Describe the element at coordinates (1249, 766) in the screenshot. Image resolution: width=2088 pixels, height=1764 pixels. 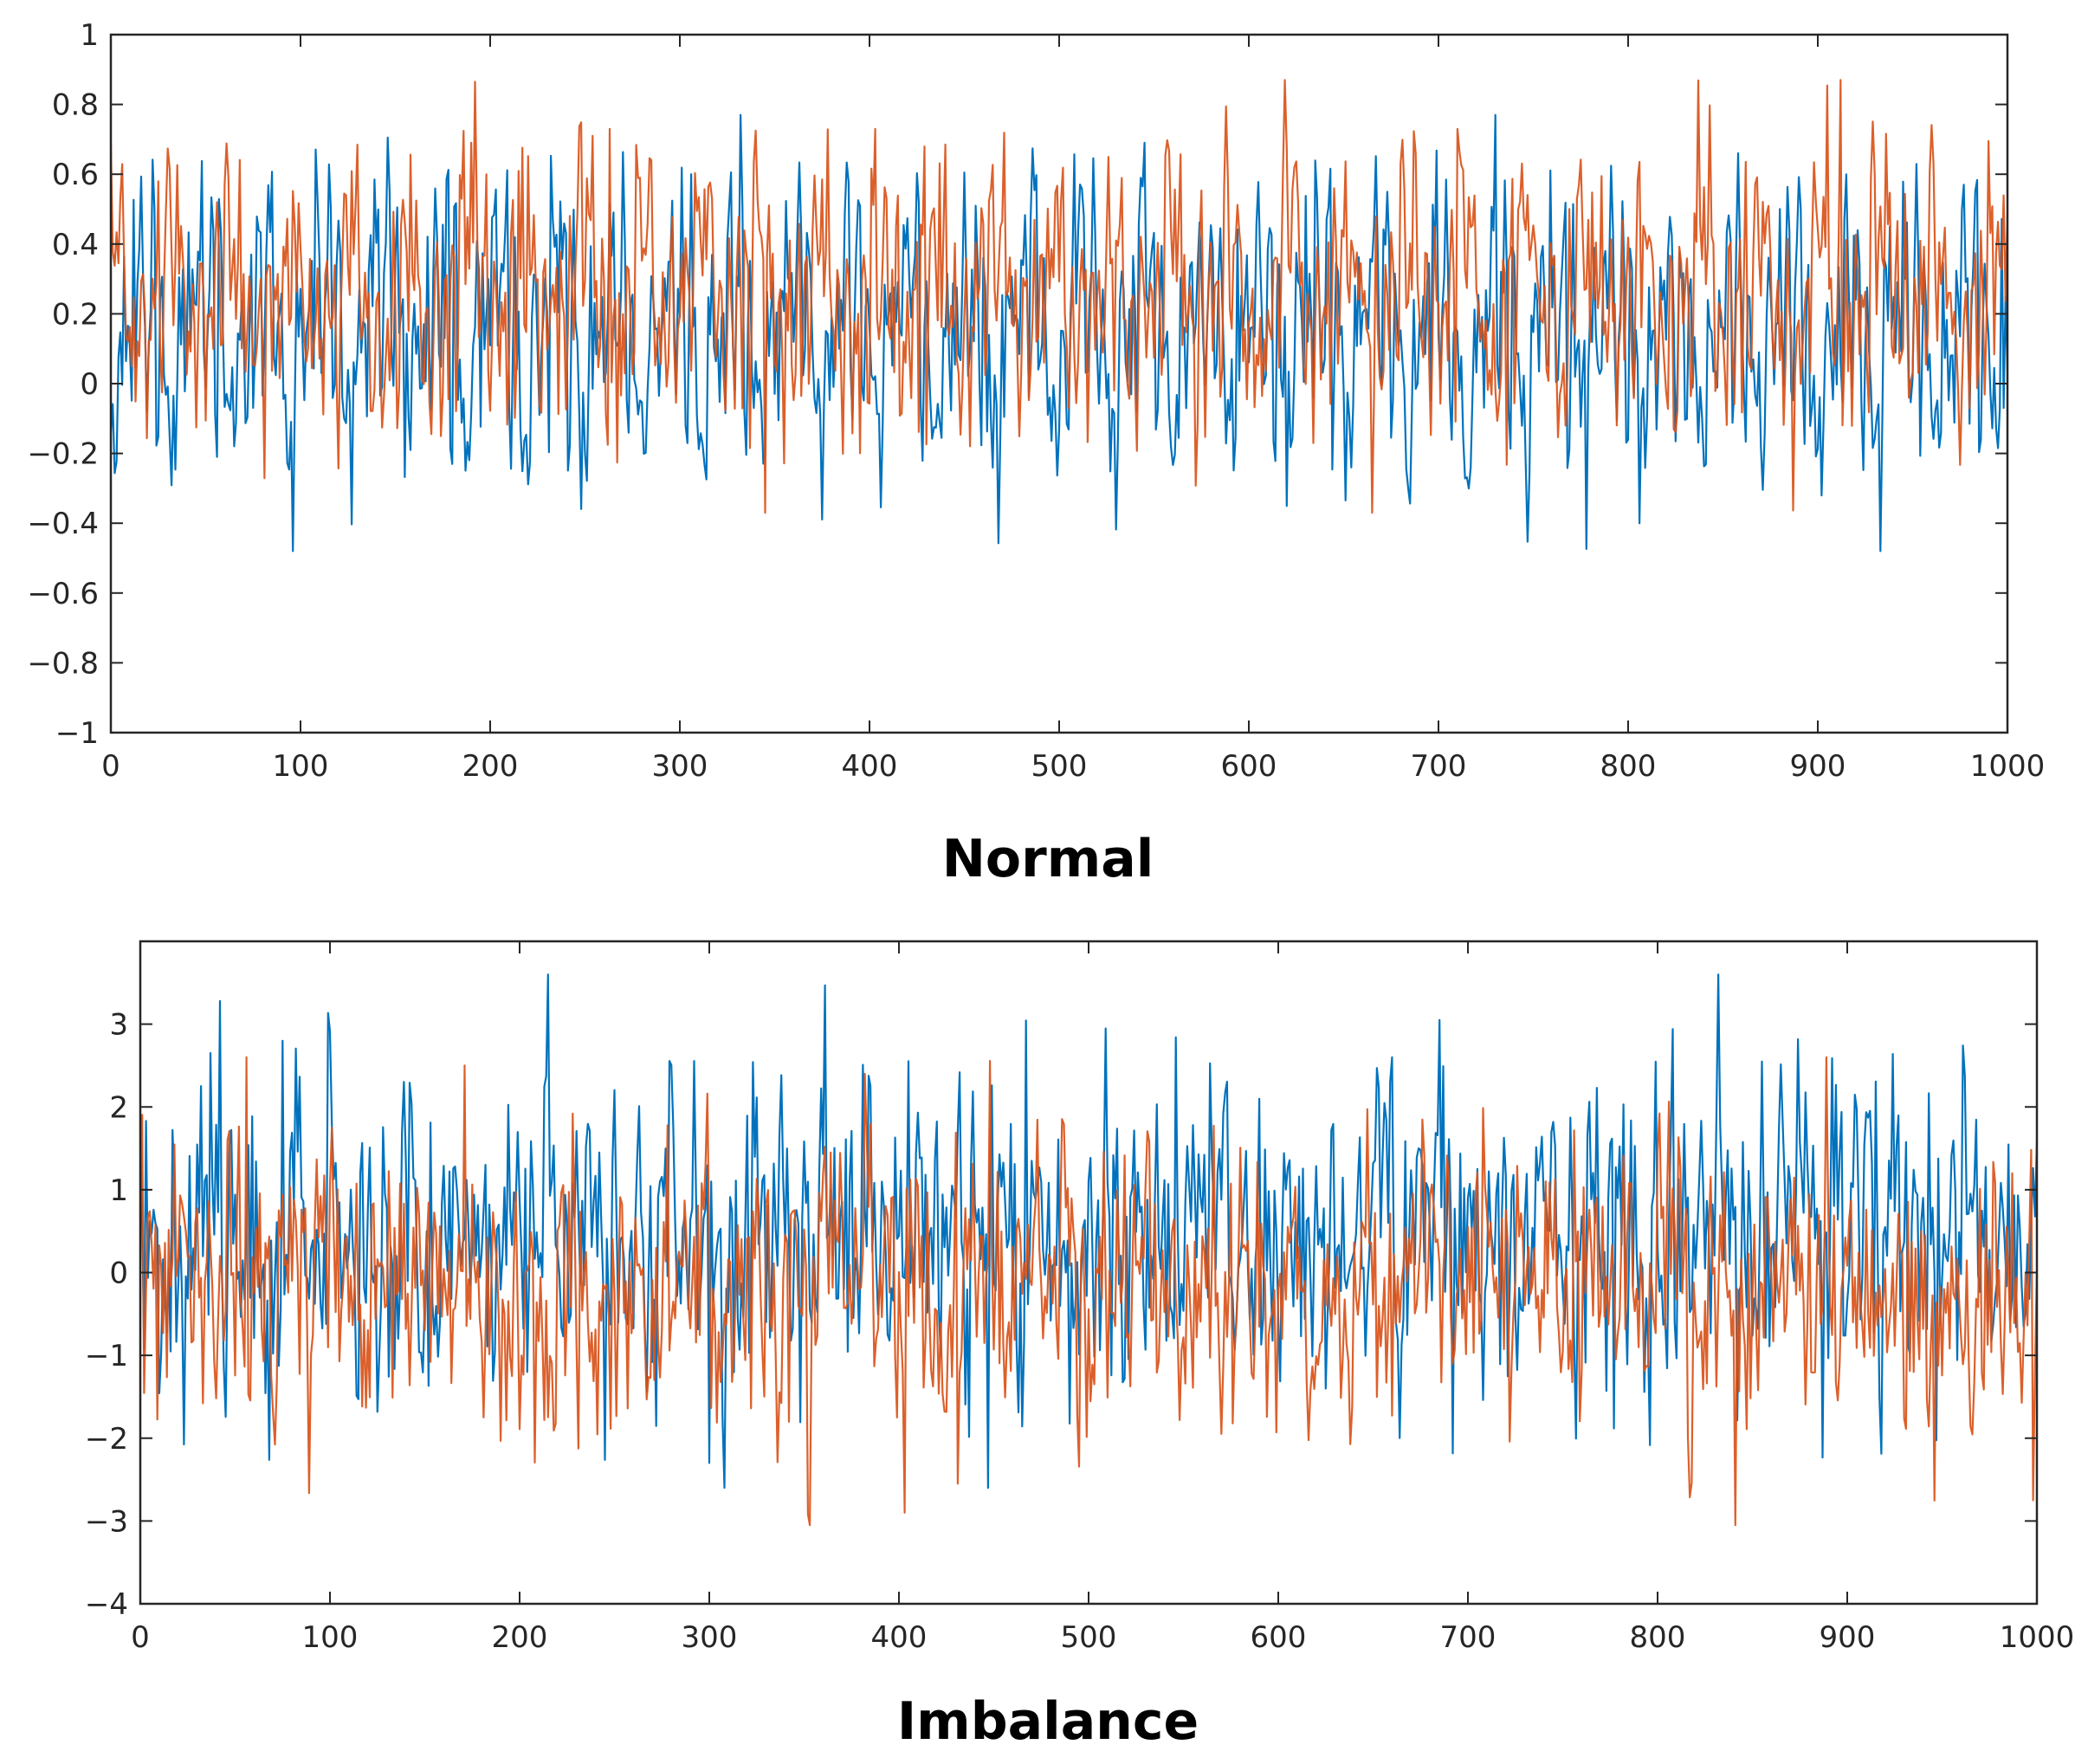
I see `normal-x-tick-label: 600` at that location.